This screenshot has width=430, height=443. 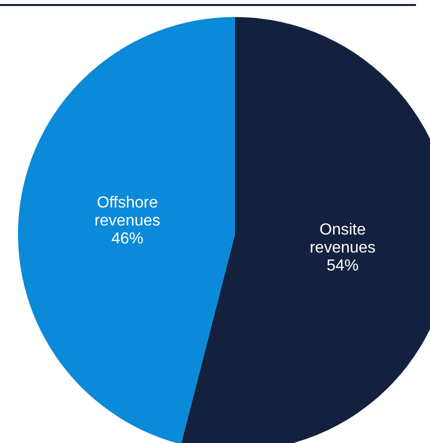 I want to click on slice-label: Offshore revenues, so click(x=127, y=211).